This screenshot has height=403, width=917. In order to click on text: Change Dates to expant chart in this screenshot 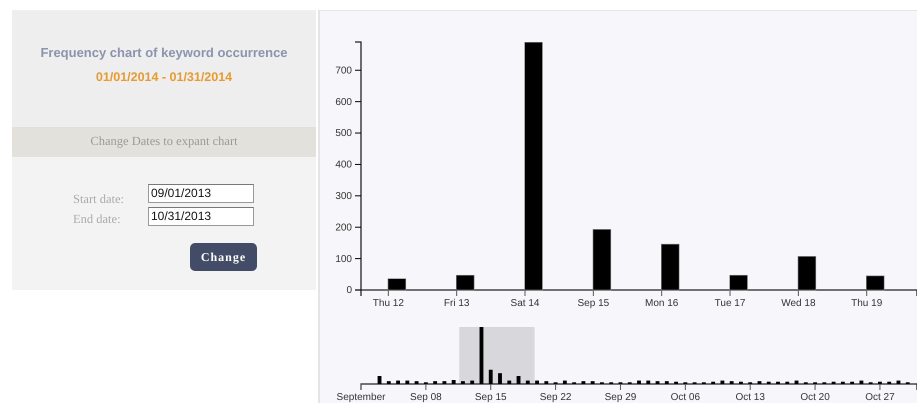, I will do `click(164, 141)`.